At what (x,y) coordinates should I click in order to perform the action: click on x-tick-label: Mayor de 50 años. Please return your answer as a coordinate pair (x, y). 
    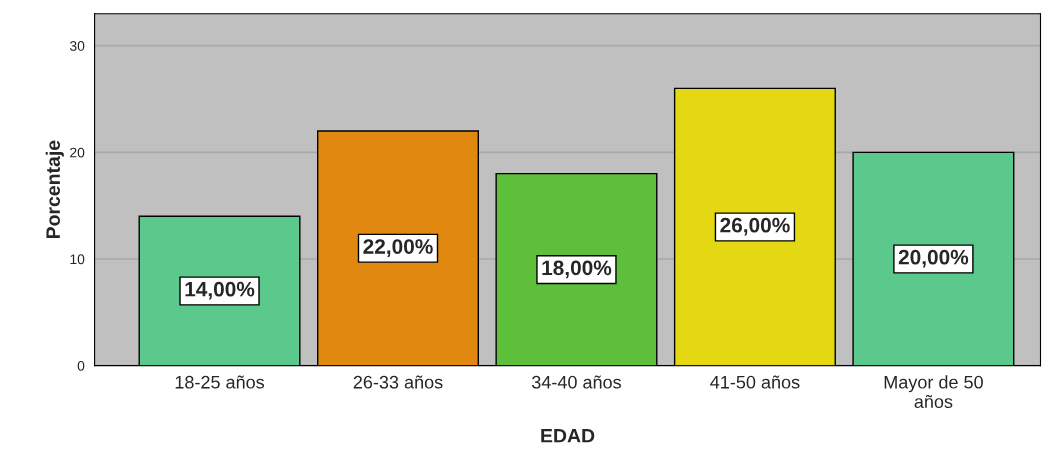
    Looking at the image, I should click on (933, 392).